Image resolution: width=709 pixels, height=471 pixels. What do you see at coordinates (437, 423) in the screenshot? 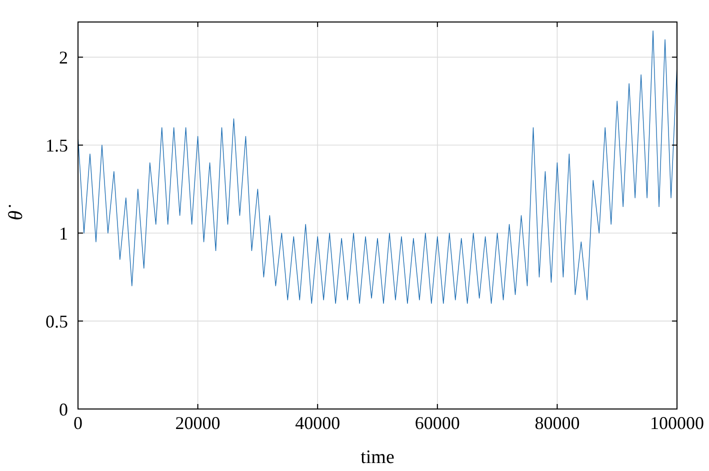
I see `x-tick-label: 60000` at bounding box center [437, 423].